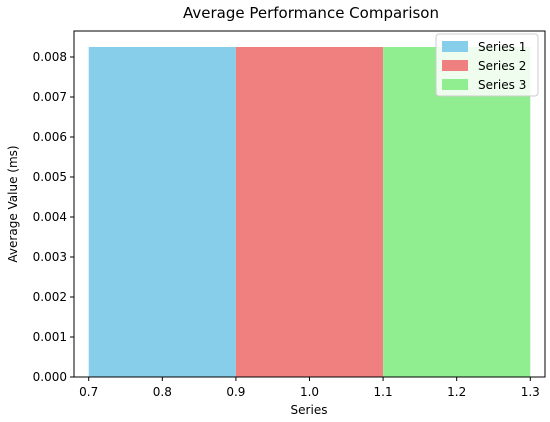 This screenshot has width=550, height=422. What do you see at coordinates (502, 47) in the screenshot?
I see `legend-label: Series 1` at bounding box center [502, 47].